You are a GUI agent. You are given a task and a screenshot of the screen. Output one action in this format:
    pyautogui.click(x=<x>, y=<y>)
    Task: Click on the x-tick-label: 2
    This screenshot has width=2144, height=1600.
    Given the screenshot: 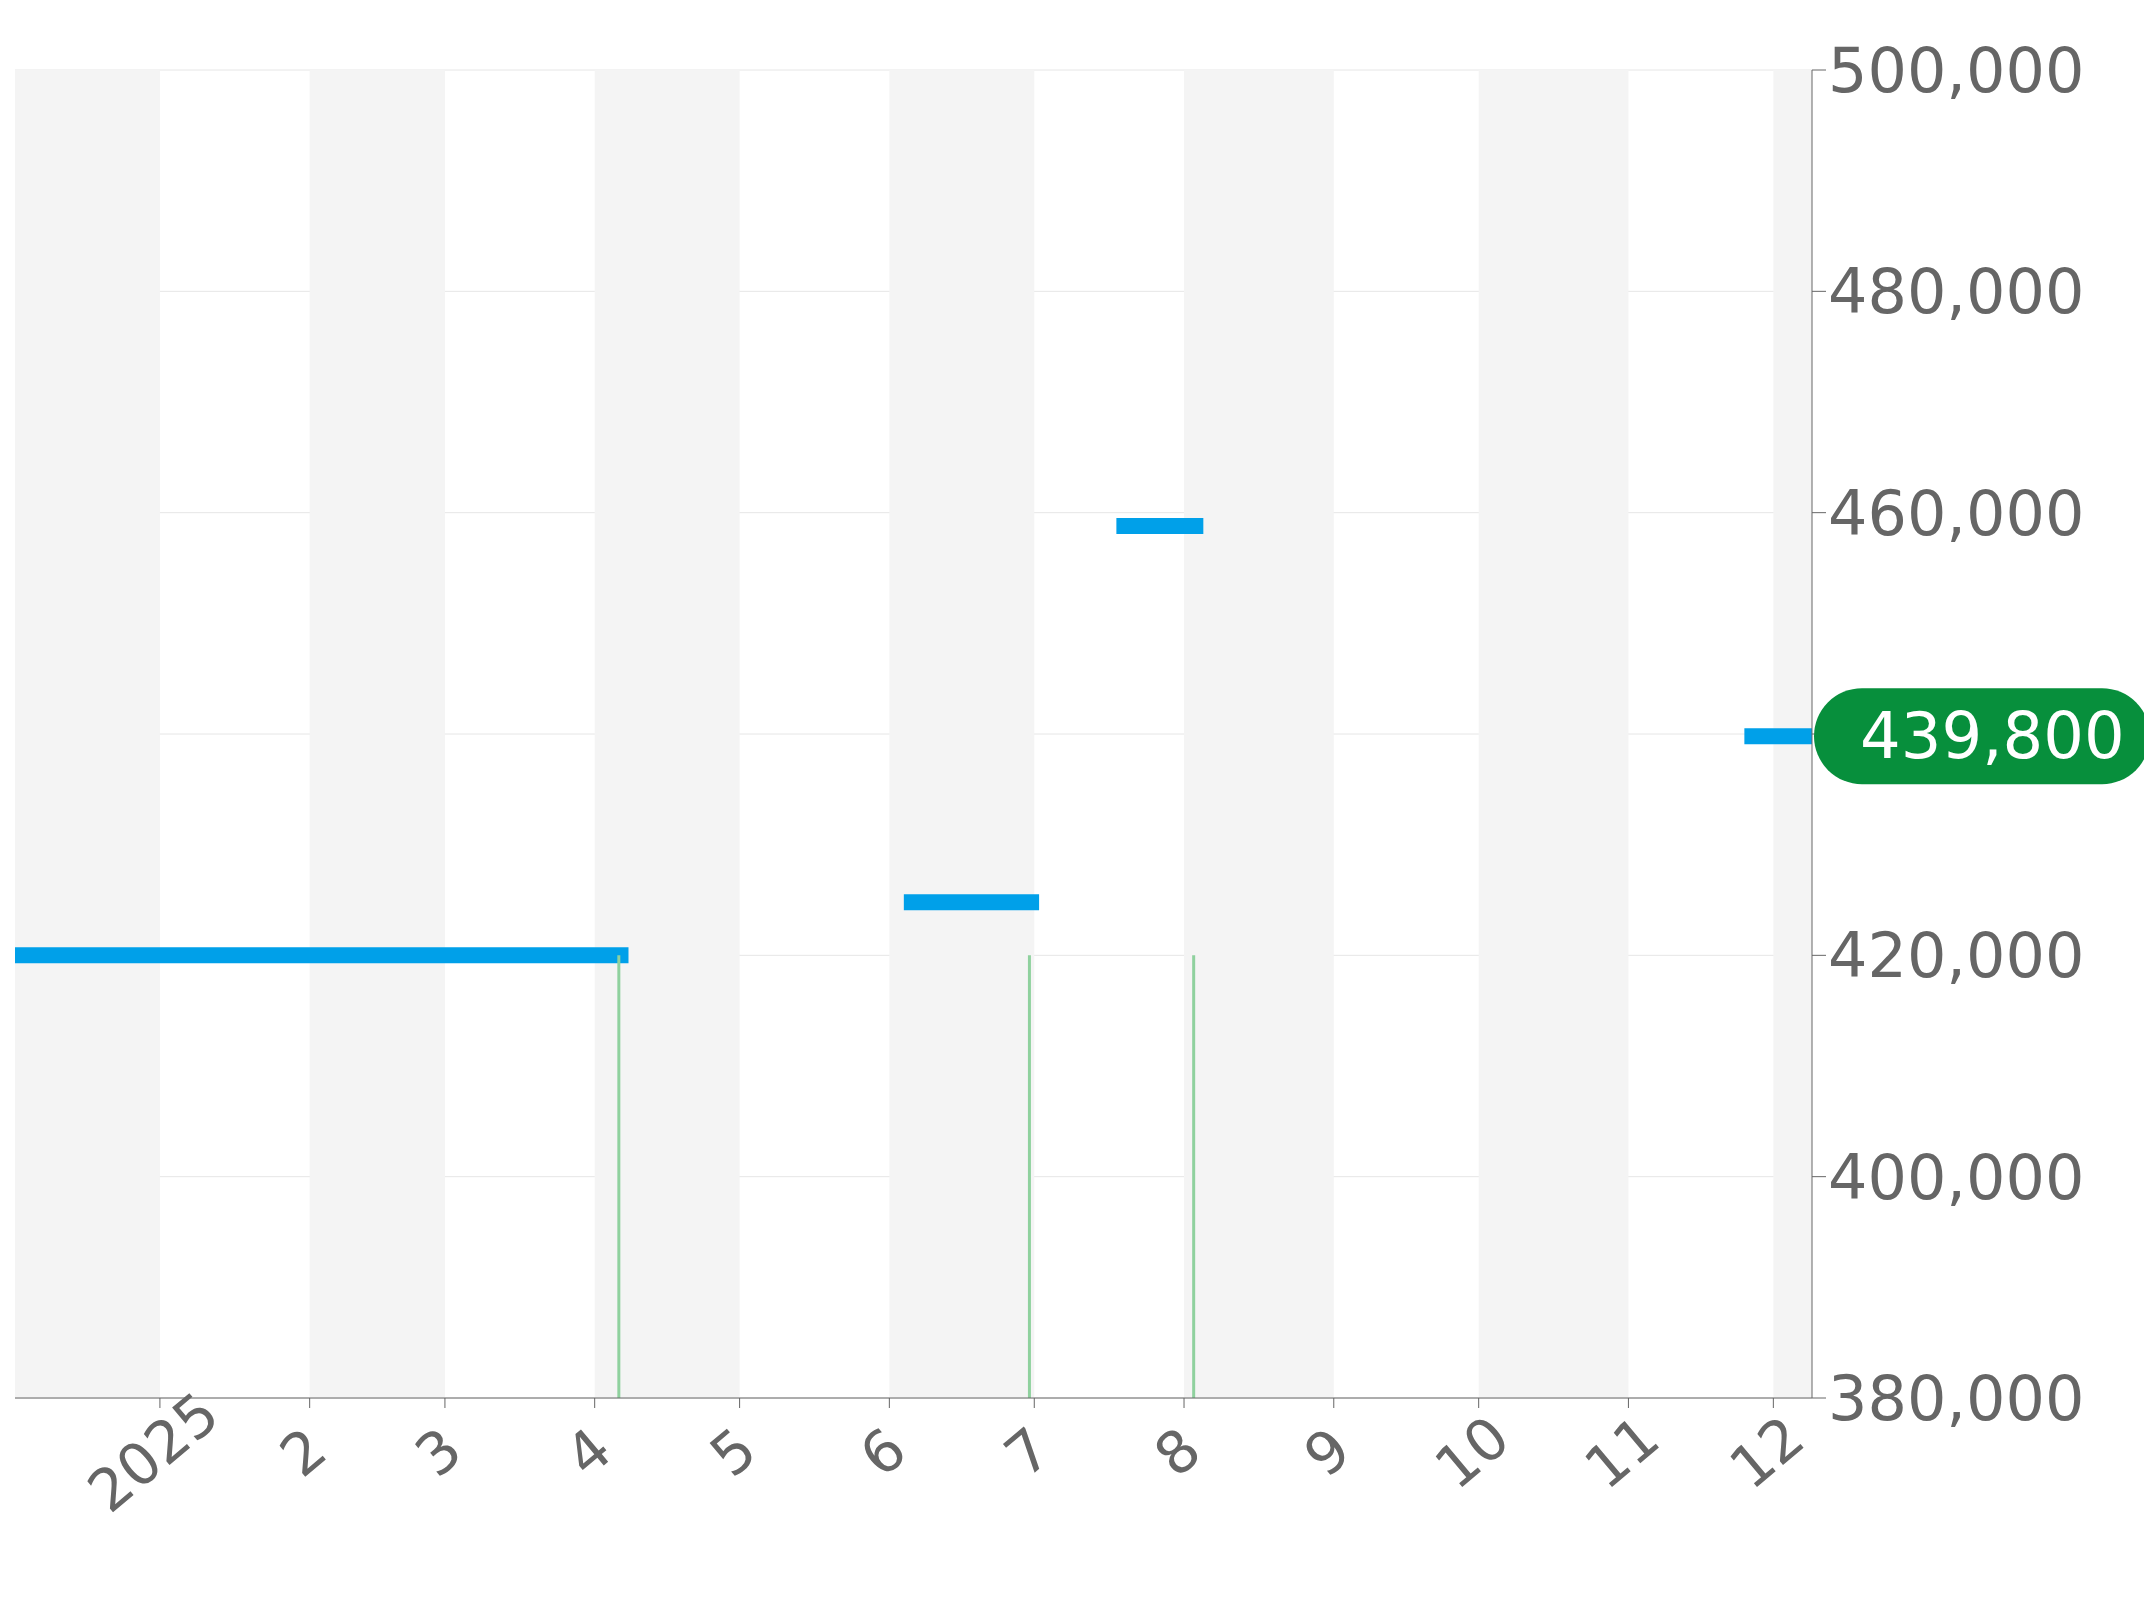 What is the action you would take?
    pyautogui.click(x=303, y=1452)
    